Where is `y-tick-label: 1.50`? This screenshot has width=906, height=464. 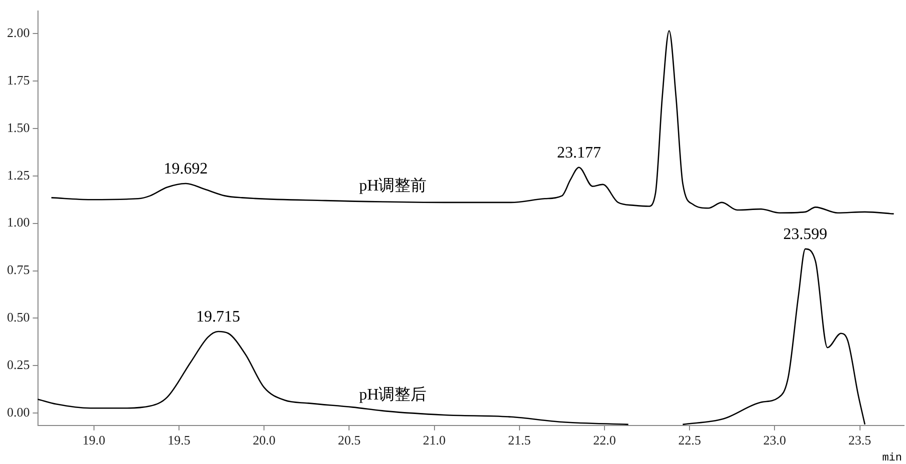
y-tick-label: 1.50 is located at coordinates (18, 127).